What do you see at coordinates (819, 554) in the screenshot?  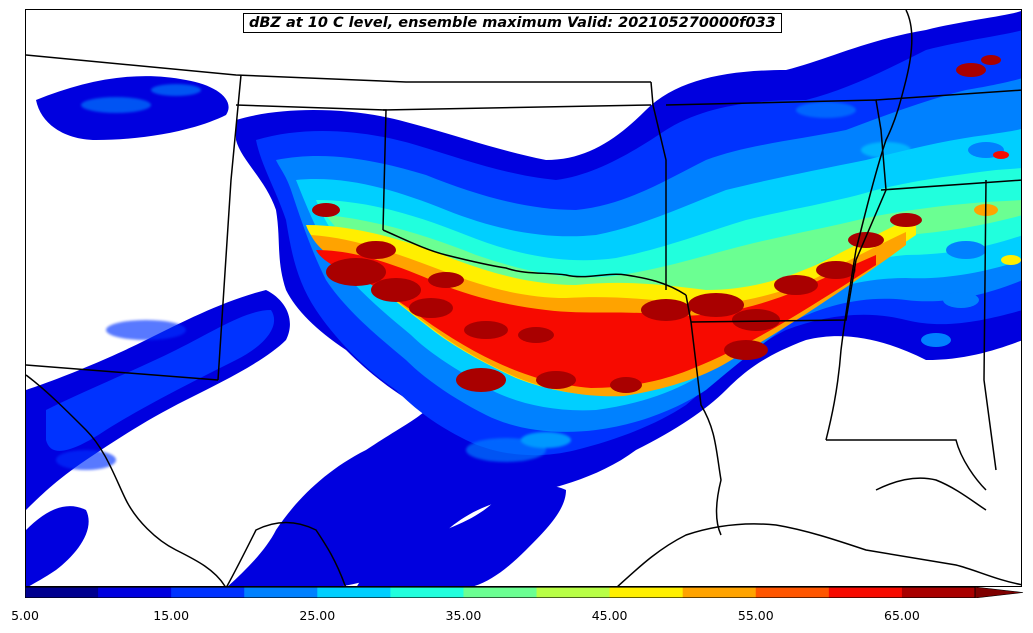 I see `gulf-coast` at bounding box center [819, 554].